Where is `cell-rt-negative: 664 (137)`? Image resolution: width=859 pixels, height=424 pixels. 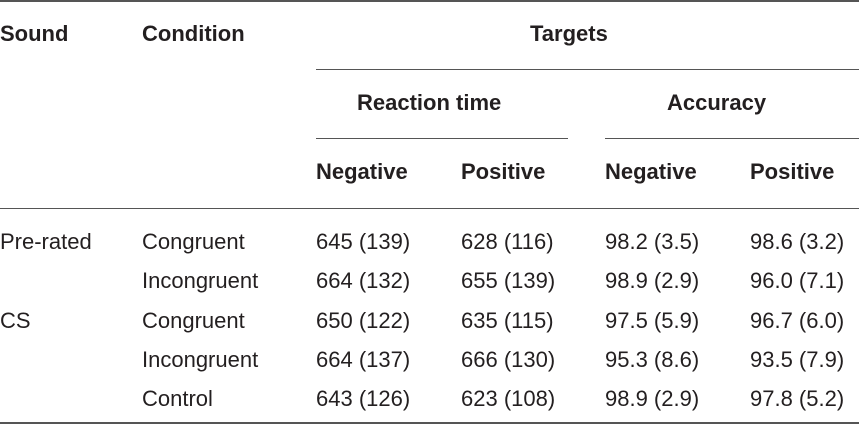
cell-rt-negative: 664 (137) is located at coordinates (363, 359).